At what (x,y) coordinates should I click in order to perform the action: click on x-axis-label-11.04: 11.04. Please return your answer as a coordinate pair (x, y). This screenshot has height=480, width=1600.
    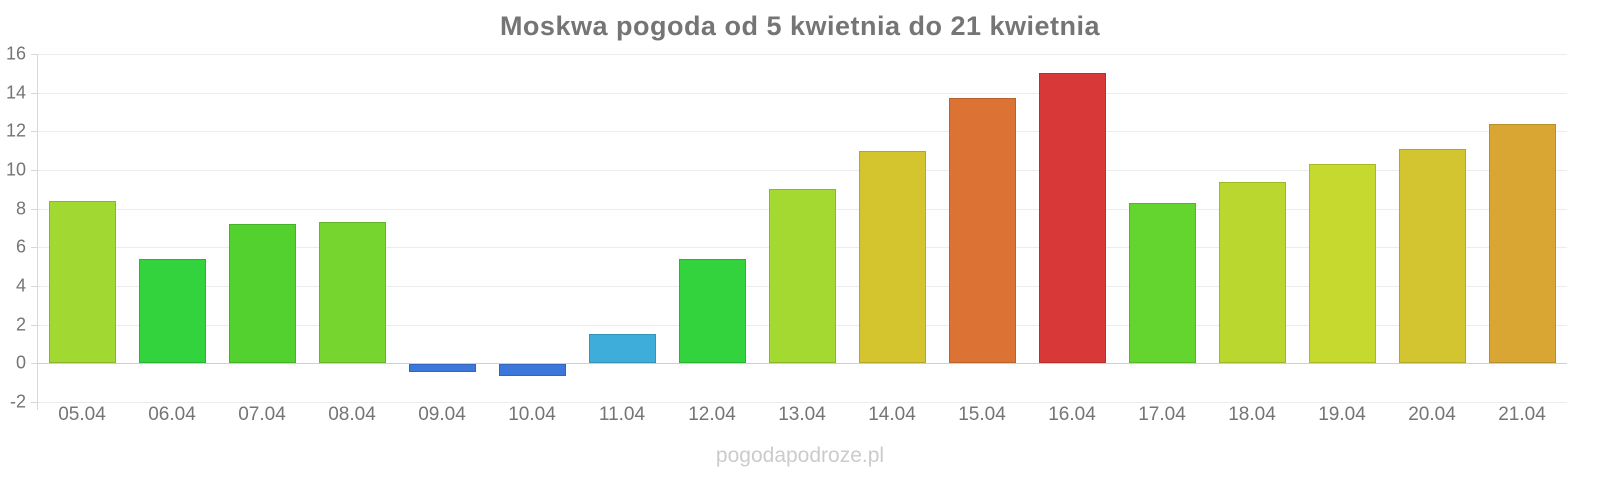
    Looking at the image, I should click on (622, 414).